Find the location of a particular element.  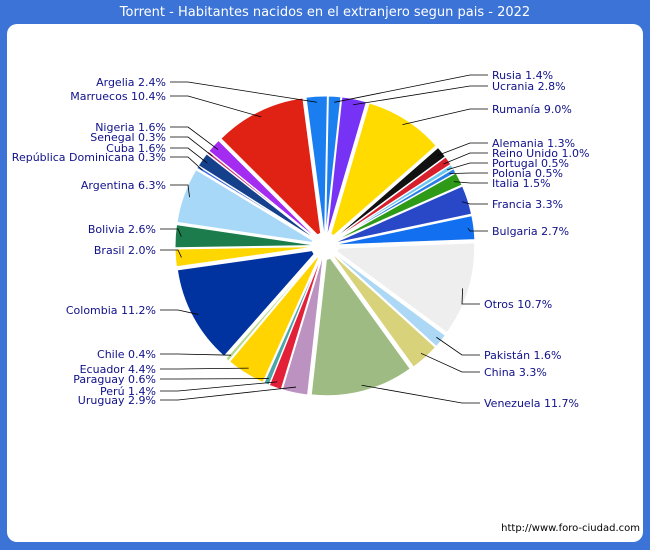

source-url: http://www.foro-ciudad.com is located at coordinates (570, 528).